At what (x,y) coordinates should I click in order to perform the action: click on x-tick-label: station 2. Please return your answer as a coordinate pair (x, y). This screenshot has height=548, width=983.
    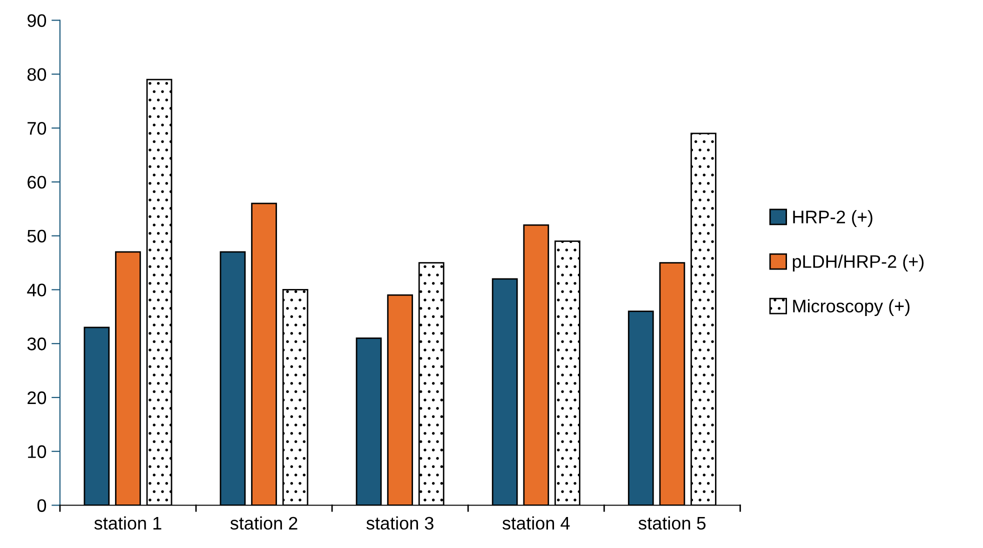
    Looking at the image, I should click on (264, 523).